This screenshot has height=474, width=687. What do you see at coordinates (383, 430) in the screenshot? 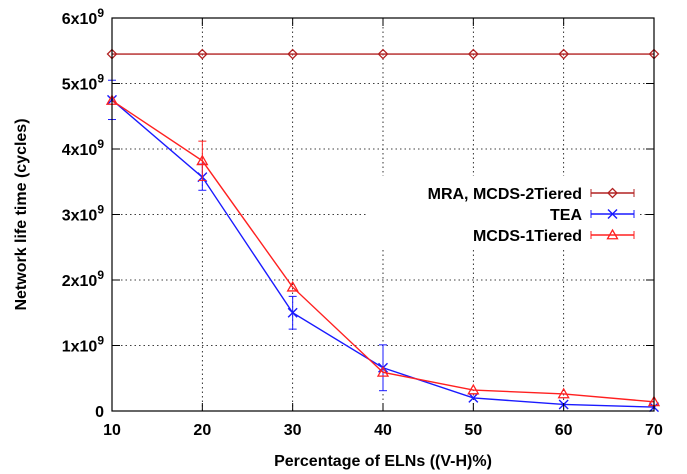
I see `x-tick-label: 40` at bounding box center [383, 430].